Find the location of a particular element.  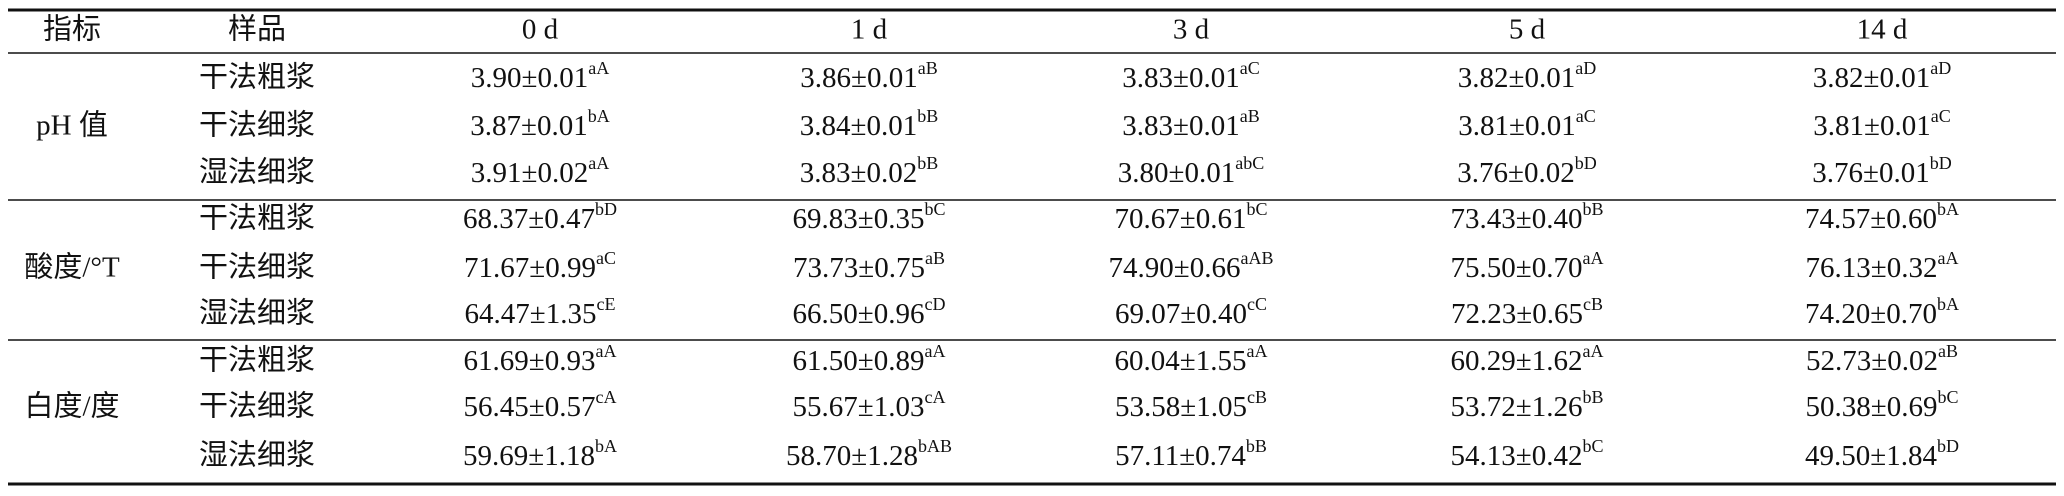

header-cell: 3 d is located at coordinates (1191, 30).